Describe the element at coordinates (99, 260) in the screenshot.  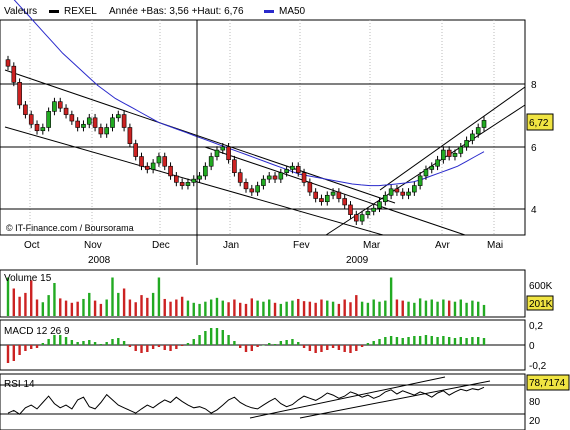
I see `year-2008: 2008` at that location.